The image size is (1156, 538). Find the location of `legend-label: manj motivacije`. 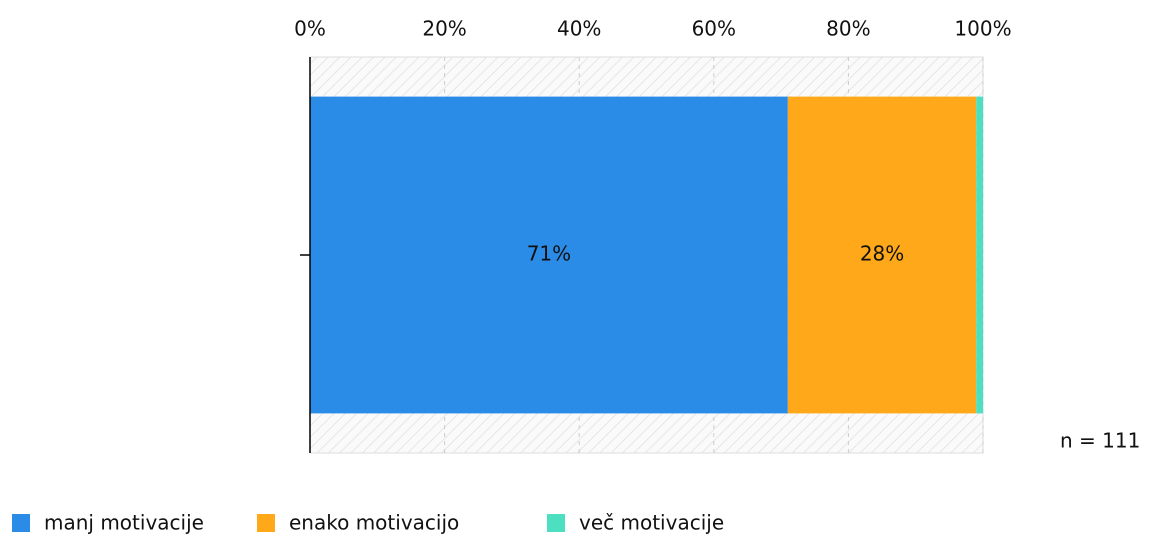

legend-label: manj motivacije is located at coordinates (124, 523).